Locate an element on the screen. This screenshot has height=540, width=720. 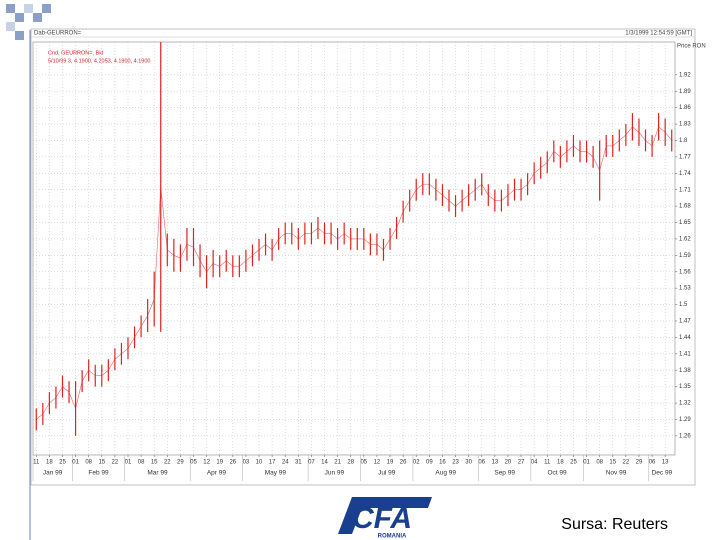
x-tick-label: 09 is located at coordinates (429, 463).